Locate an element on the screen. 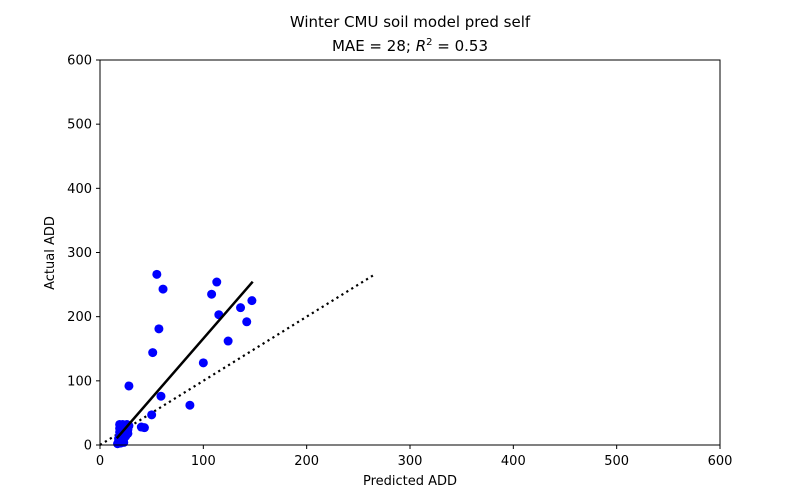 The height and width of the screenshot is (500, 800). title-r2-value: = 0.53 is located at coordinates (461, 46).